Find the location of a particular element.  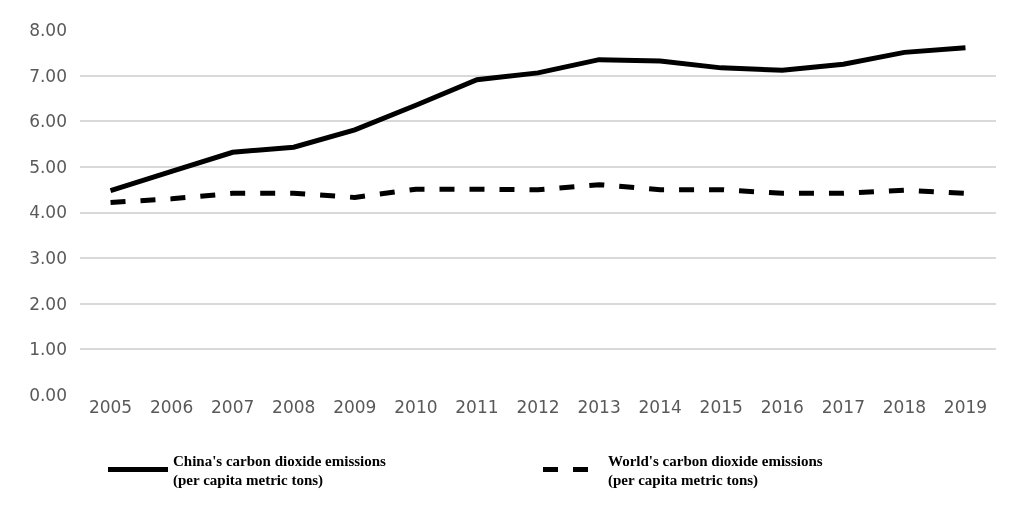

y-tick-label: 4.00 is located at coordinates (48, 212).